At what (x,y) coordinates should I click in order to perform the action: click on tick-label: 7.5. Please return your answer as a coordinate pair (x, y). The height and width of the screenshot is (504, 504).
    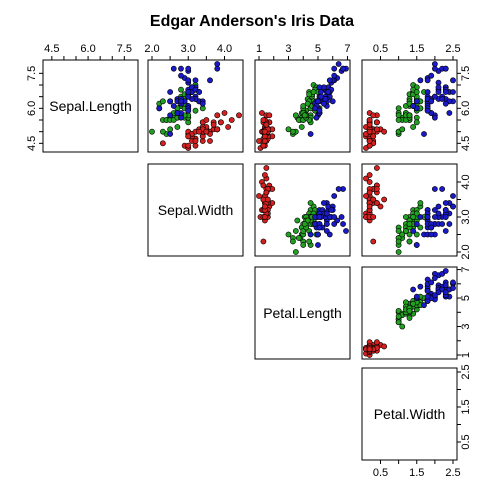
    Looking at the image, I should click on (466, 73).